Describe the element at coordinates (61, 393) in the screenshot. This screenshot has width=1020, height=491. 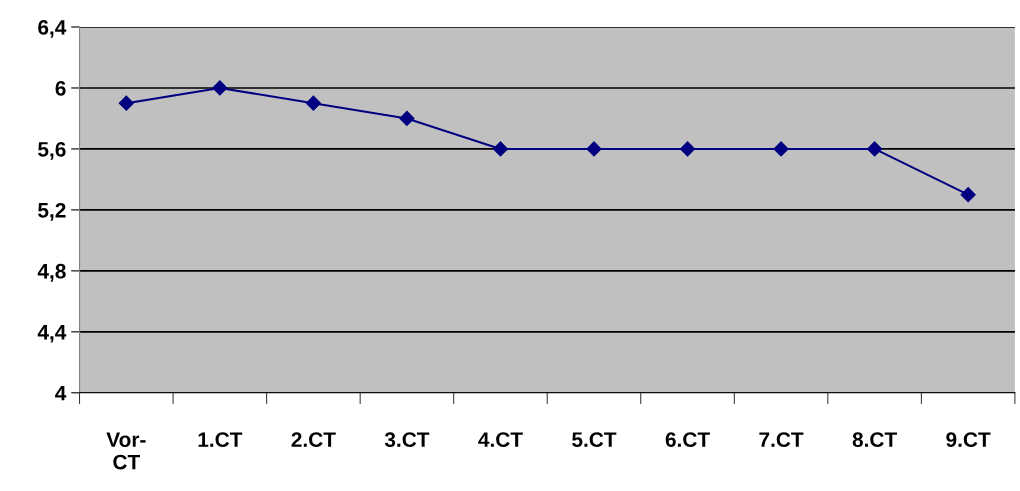
I see `y-tick-label: 4` at that location.